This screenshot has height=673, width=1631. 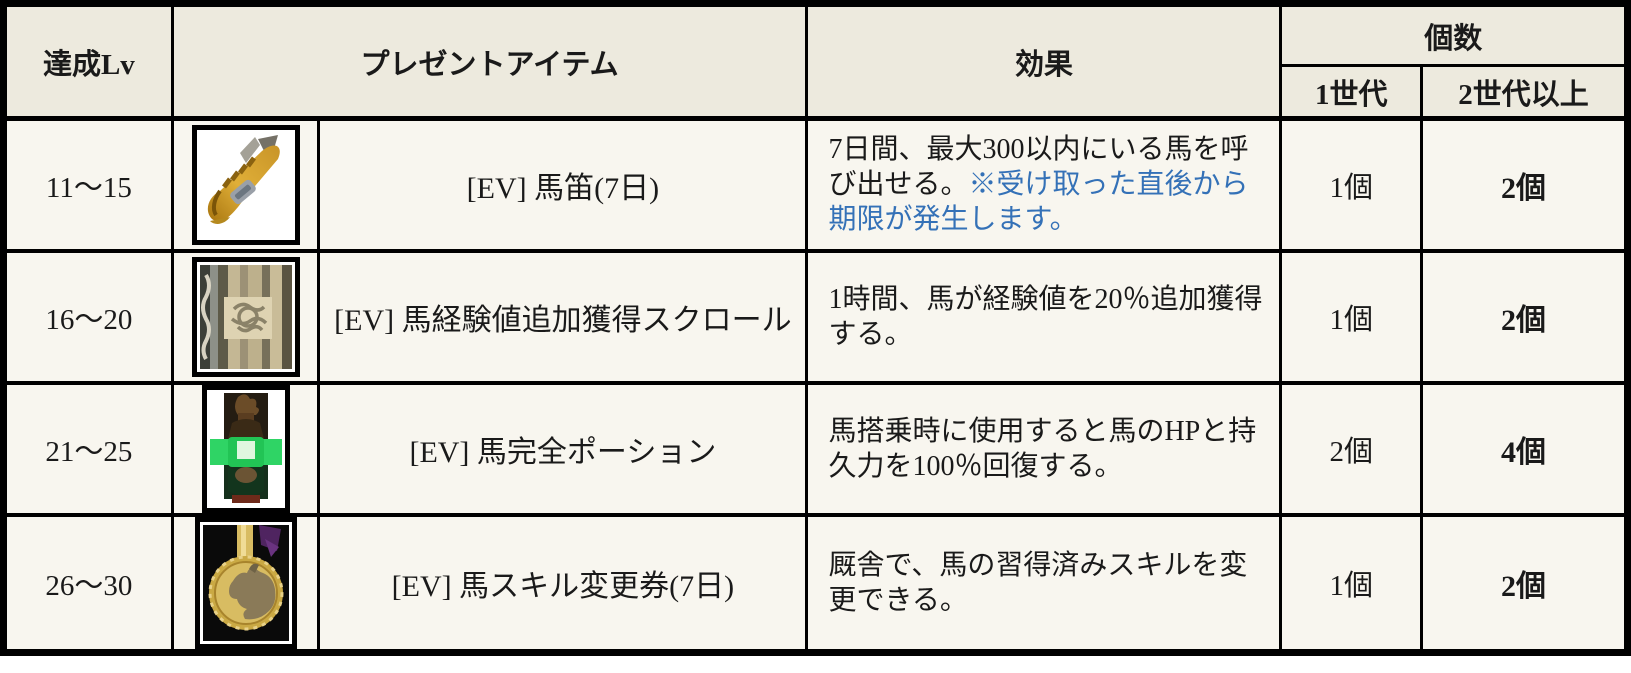 What do you see at coordinates (1524, 448) in the screenshot?
I see `count-gen2plus: 4個` at bounding box center [1524, 448].